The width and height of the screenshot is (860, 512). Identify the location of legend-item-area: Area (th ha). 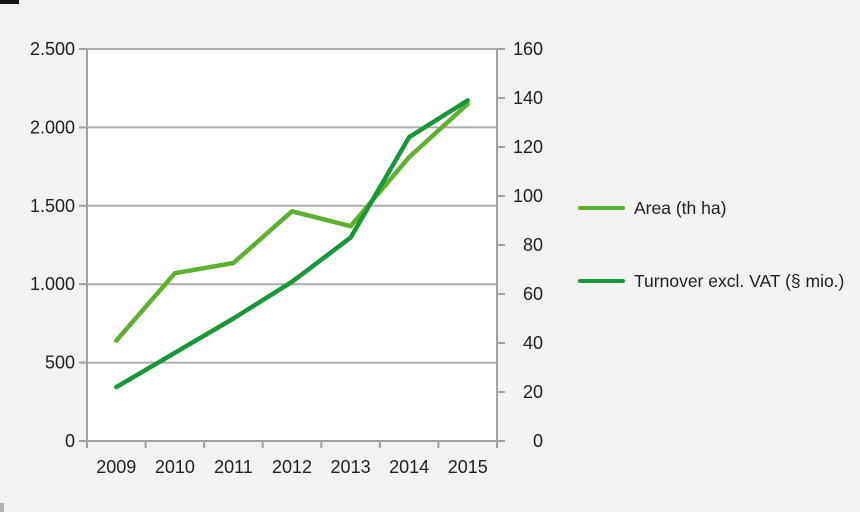
(713, 208).